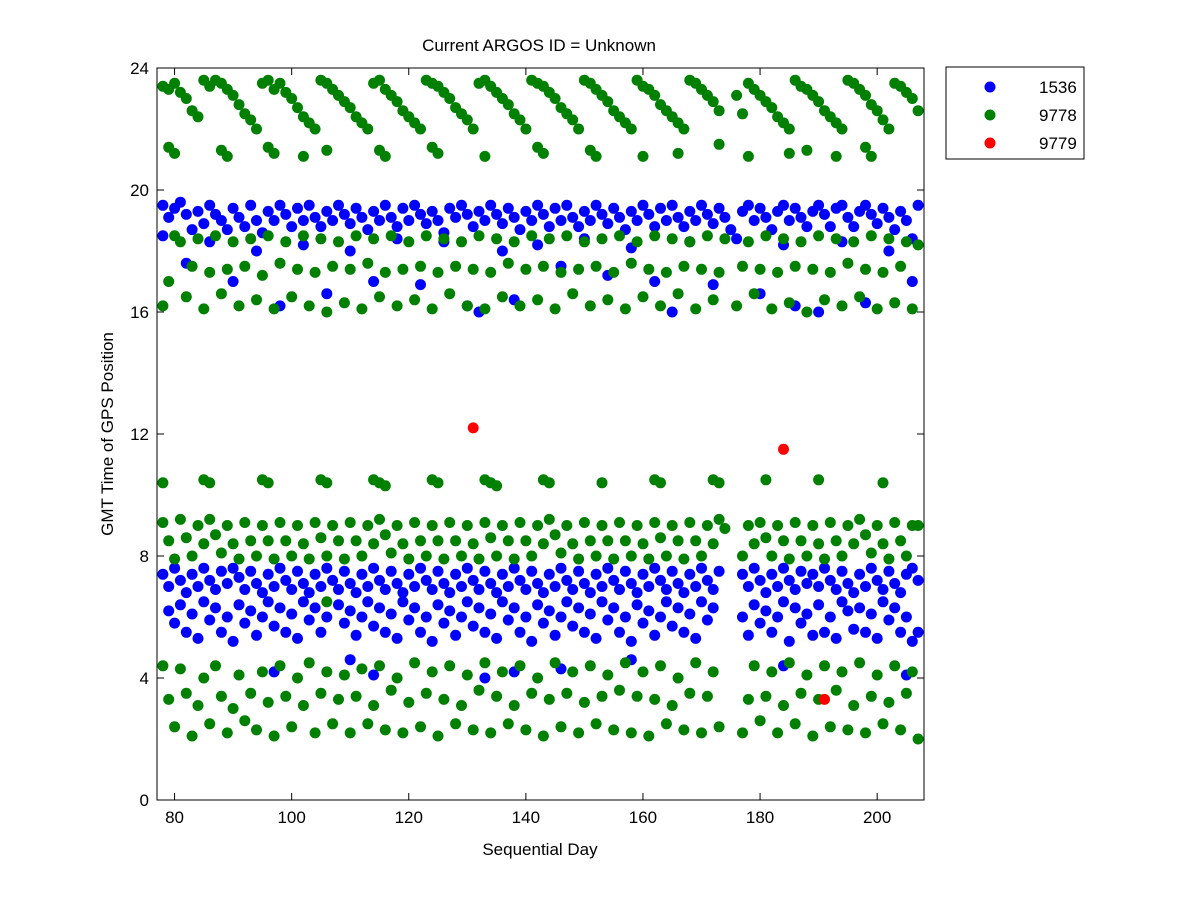 This screenshot has width=1200, height=900. I want to click on legend-label: 9778, so click(1058, 115).